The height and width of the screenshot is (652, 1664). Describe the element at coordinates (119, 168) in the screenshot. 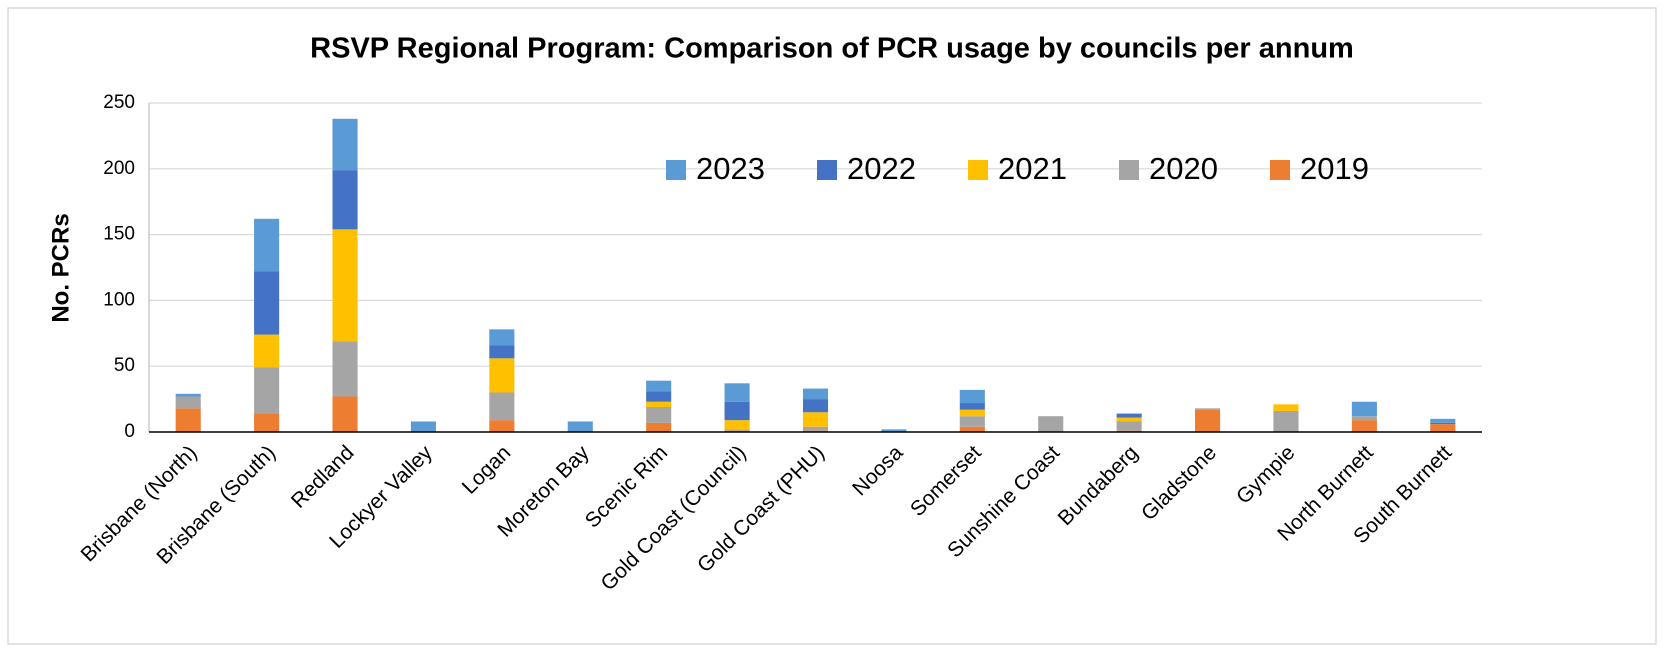

I see `y-tick-label: 200` at that location.